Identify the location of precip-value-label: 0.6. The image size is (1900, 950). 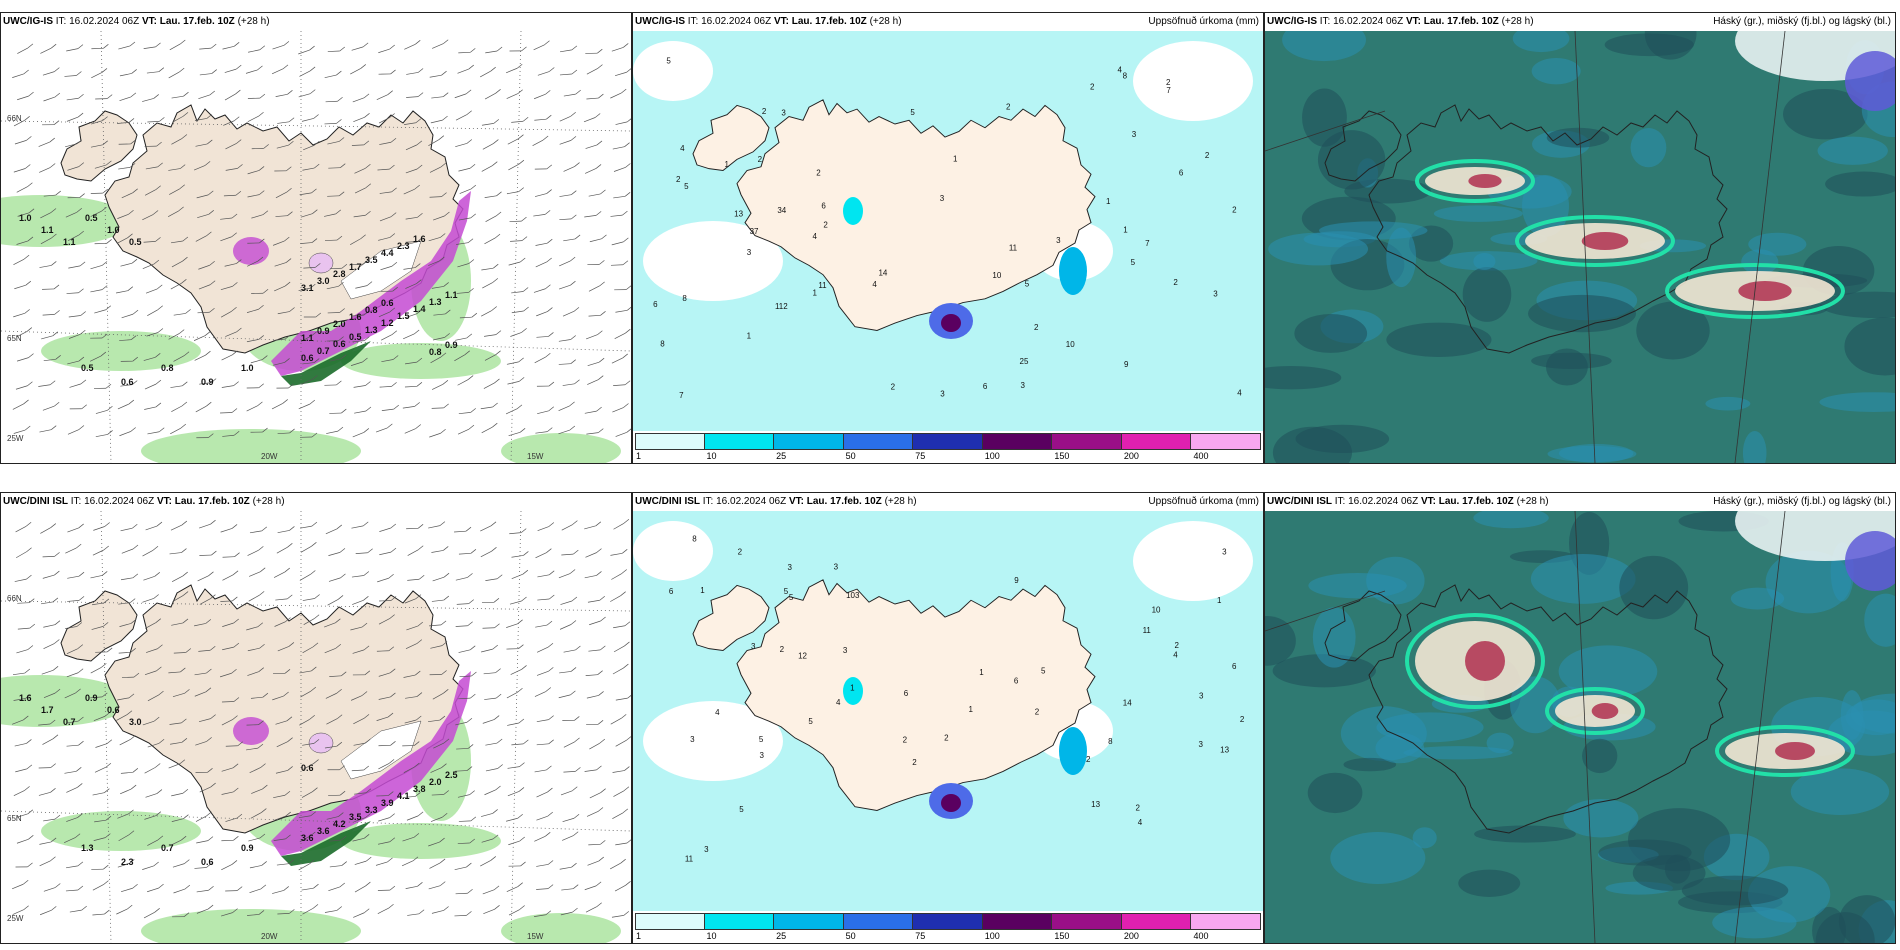
(339, 344).